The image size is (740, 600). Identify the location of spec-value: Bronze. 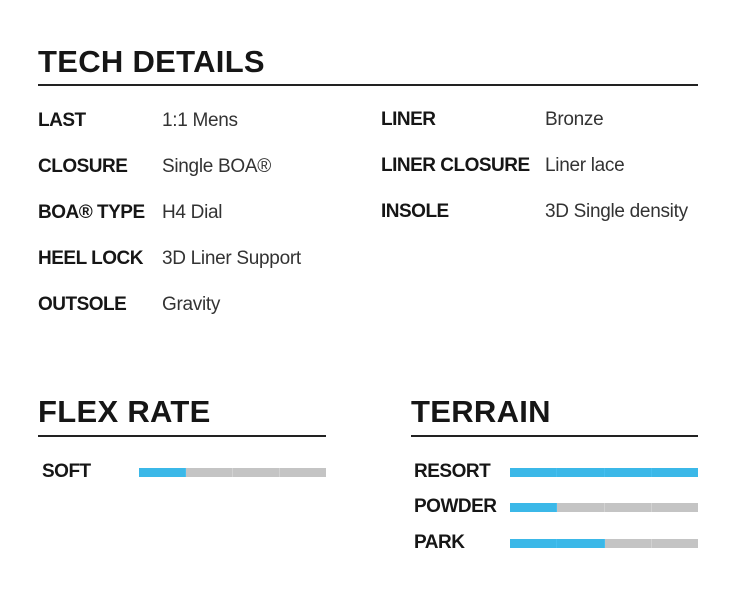
(574, 119).